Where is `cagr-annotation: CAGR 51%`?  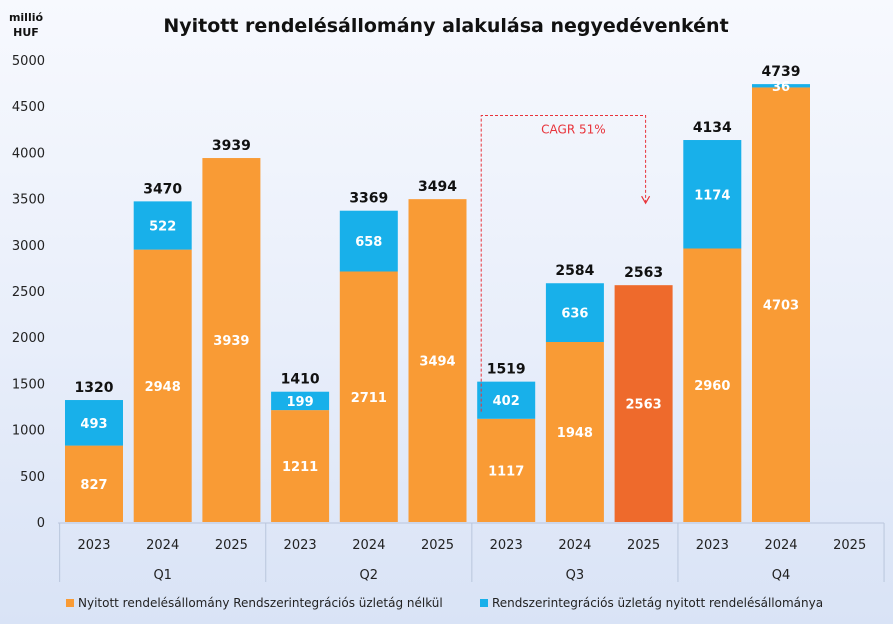
cagr-annotation: CAGR 51% is located at coordinates (565, 263).